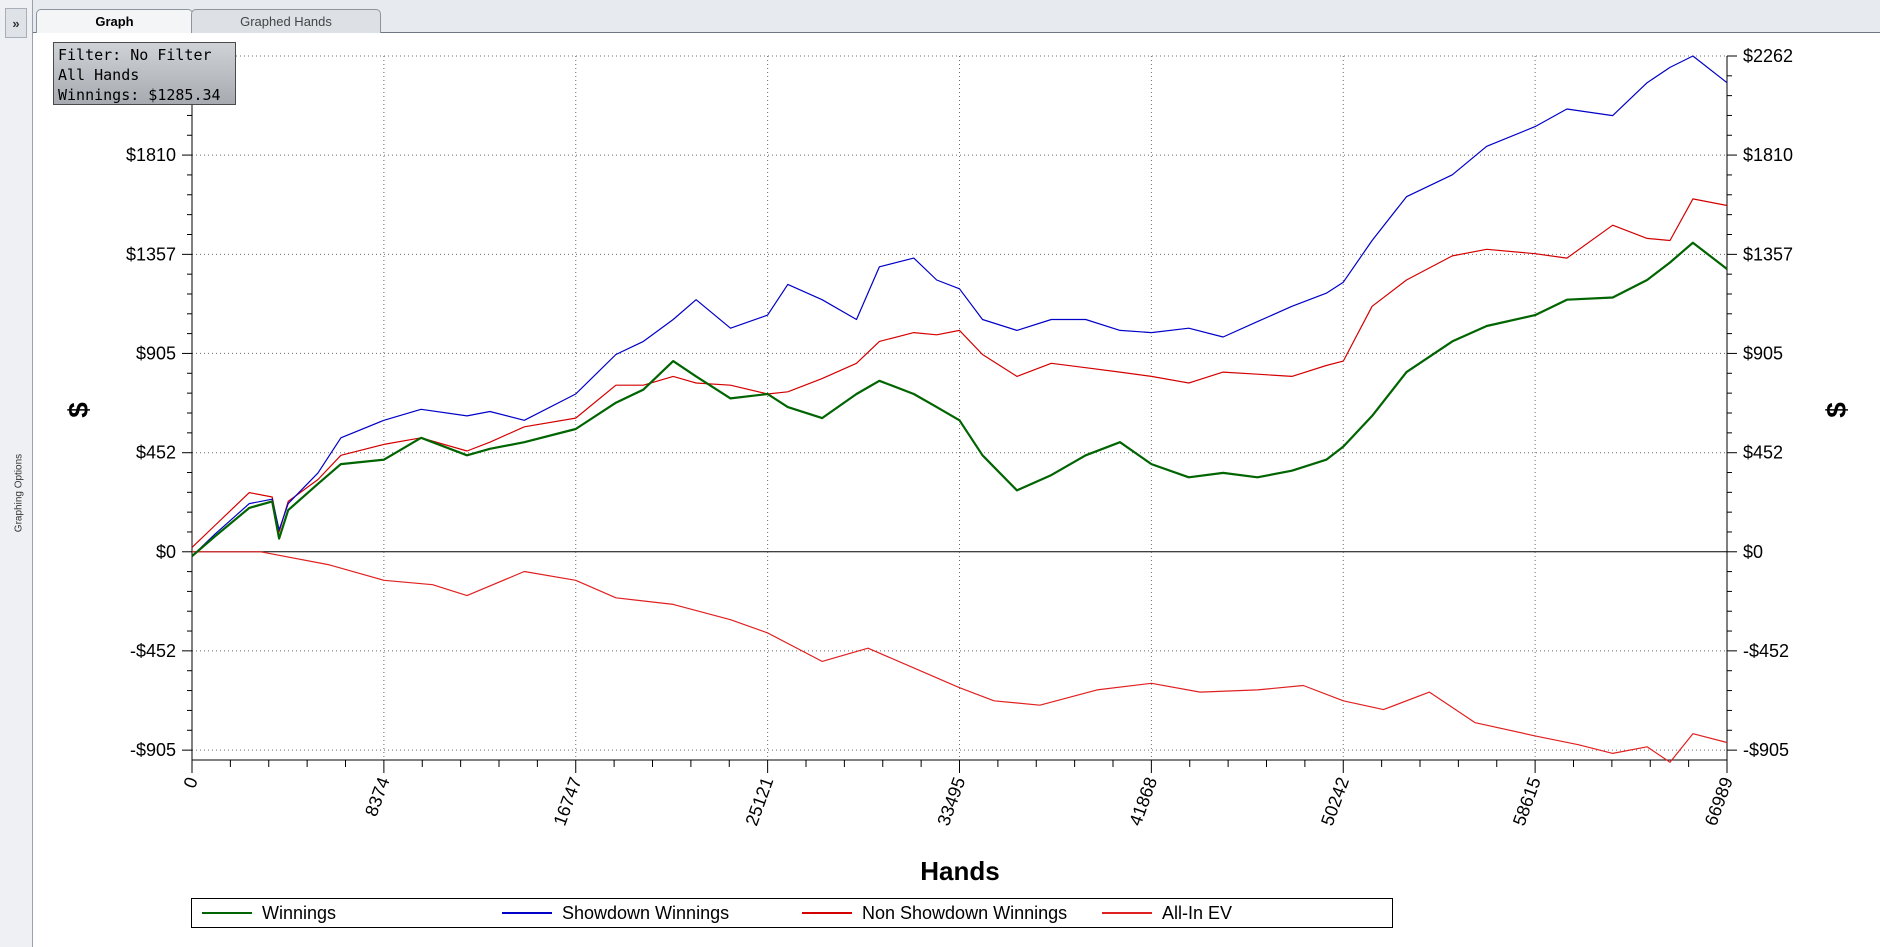  I want to click on y-tick-label-right: $452, so click(1763, 453).